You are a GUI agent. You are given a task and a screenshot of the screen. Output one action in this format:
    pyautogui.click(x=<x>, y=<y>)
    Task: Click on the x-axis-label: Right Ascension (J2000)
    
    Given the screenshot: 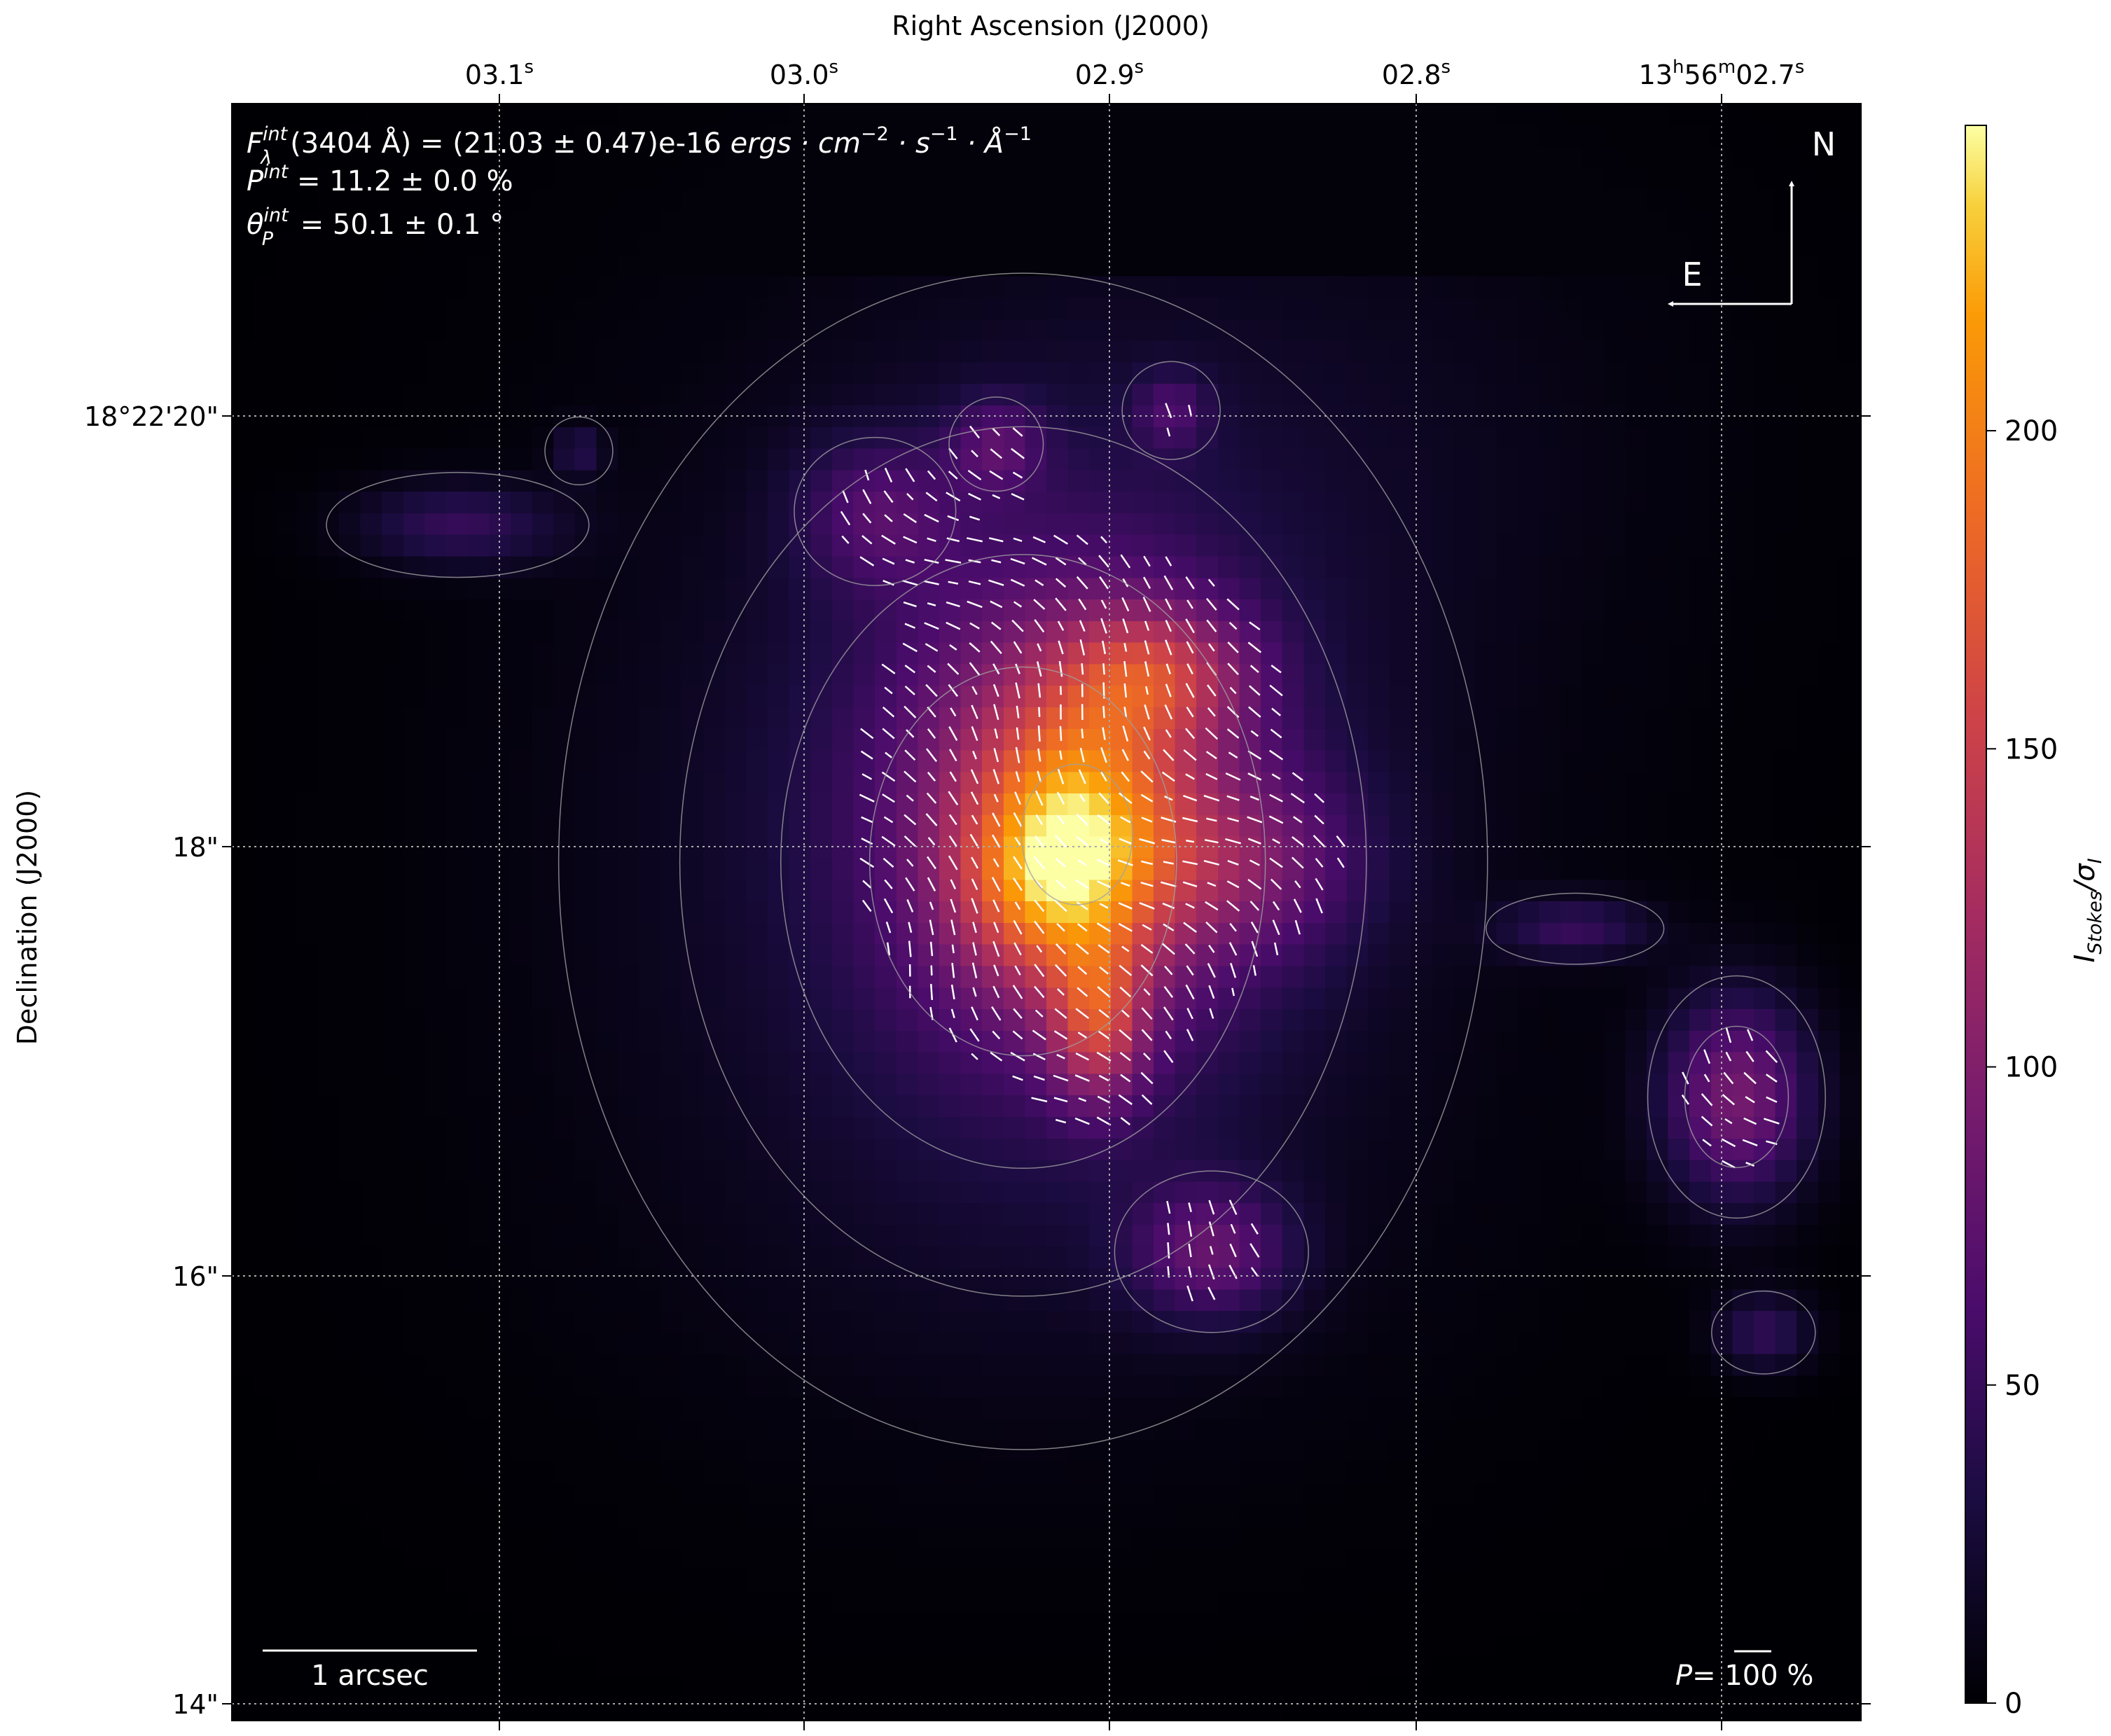 What is the action you would take?
    pyautogui.click(x=1051, y=26)
    